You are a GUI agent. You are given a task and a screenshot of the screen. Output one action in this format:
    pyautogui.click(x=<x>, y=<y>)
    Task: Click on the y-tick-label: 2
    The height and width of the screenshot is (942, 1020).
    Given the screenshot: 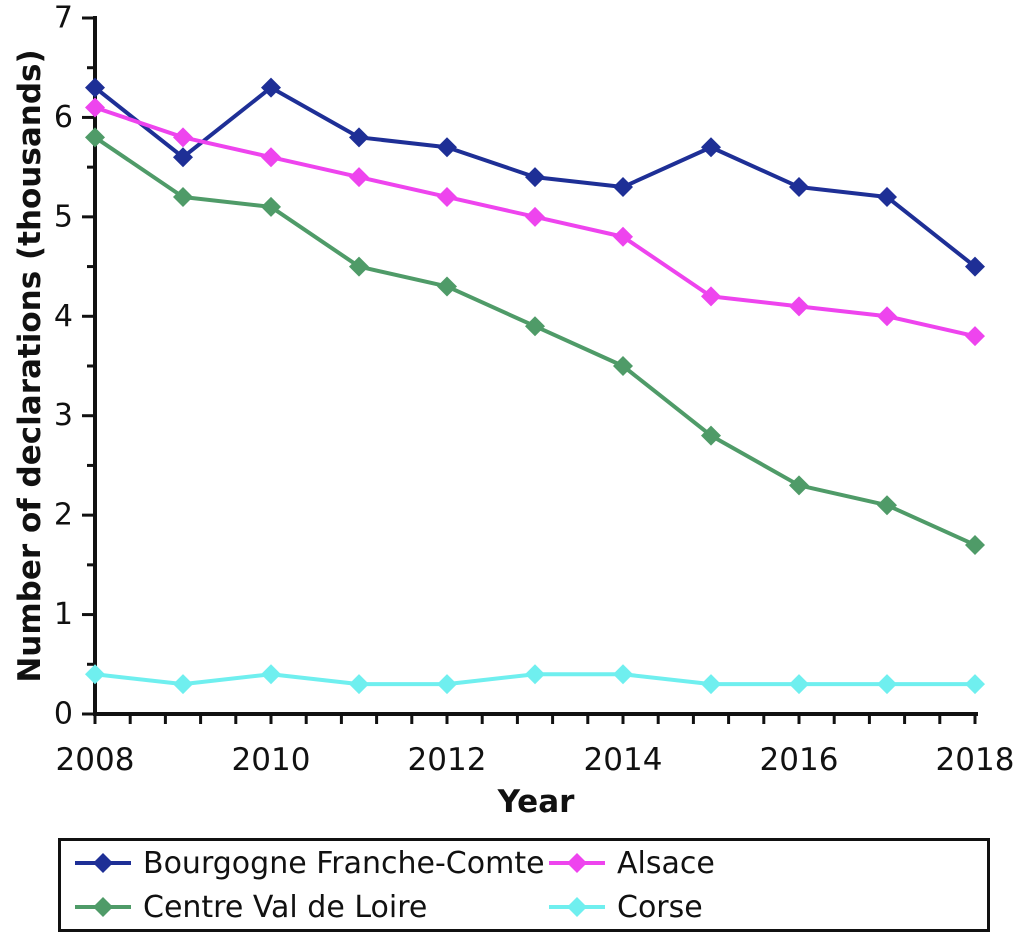 What is the action you would take?
    pyautogui.click(x=63, y=515)
    